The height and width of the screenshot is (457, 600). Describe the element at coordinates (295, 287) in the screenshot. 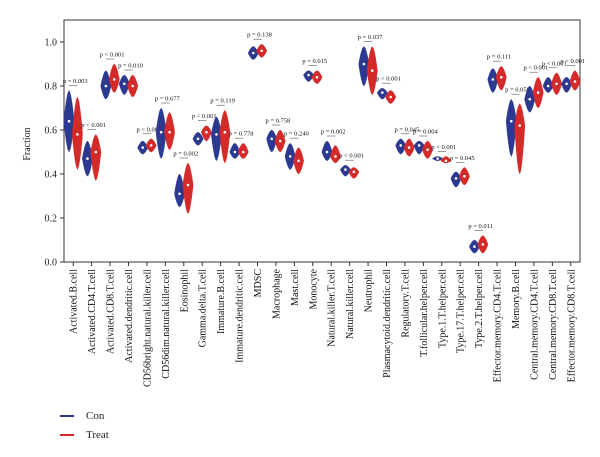

I see `category-label: Mast.cell` at that location.